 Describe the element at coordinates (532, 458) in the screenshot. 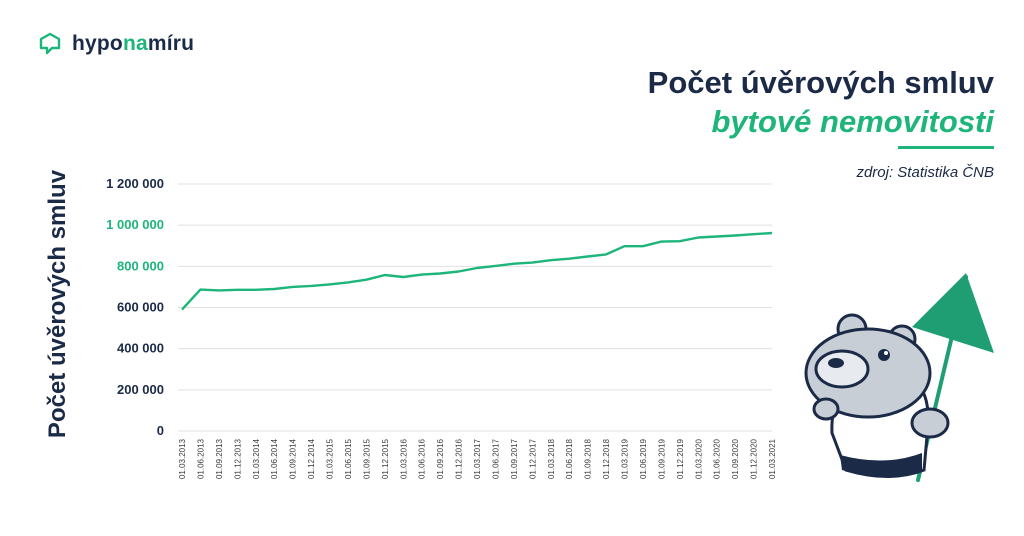

I see `x-tick-label: 01.12.2017` at that location.